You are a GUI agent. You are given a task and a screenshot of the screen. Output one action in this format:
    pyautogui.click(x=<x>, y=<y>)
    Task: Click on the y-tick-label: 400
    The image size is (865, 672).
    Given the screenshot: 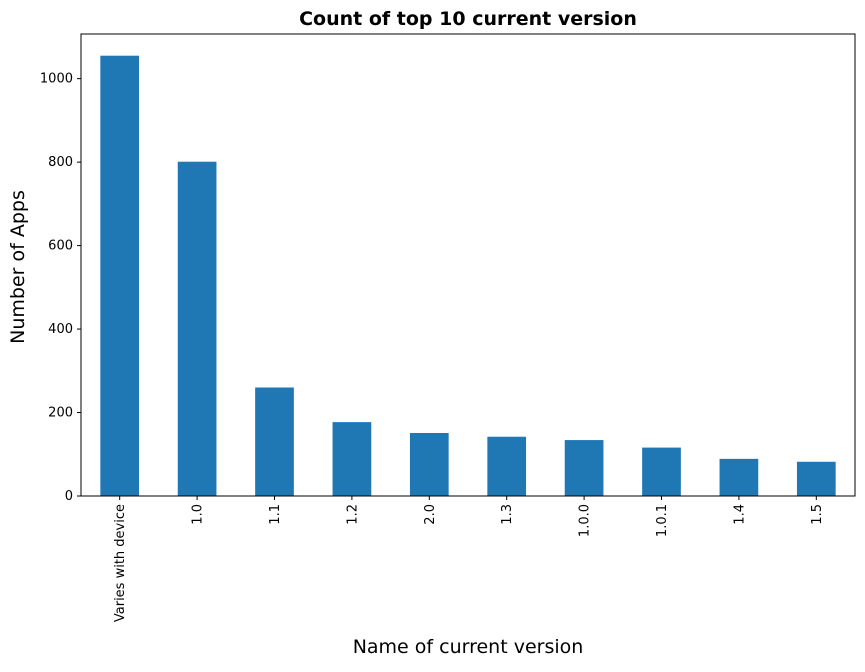 What is the action you would take?
    pyautogui.click(x=60, y=329)
    